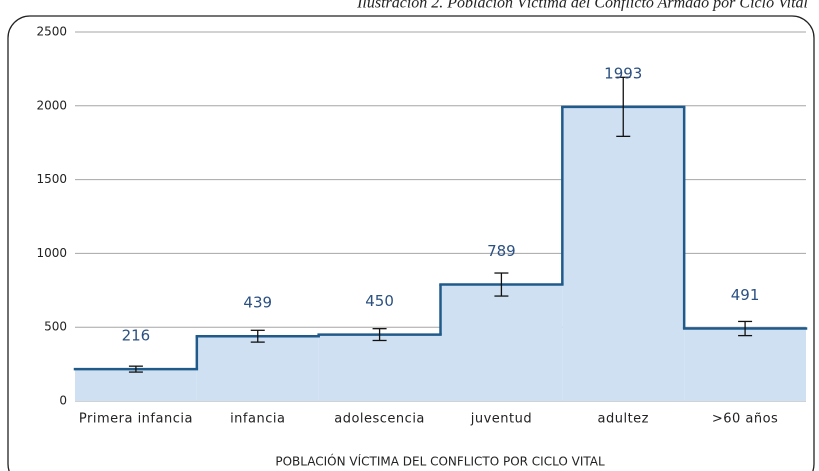 This screenshot has height=471, width=819. I want to click on y-tick-label: 2500, so click(51, 32).